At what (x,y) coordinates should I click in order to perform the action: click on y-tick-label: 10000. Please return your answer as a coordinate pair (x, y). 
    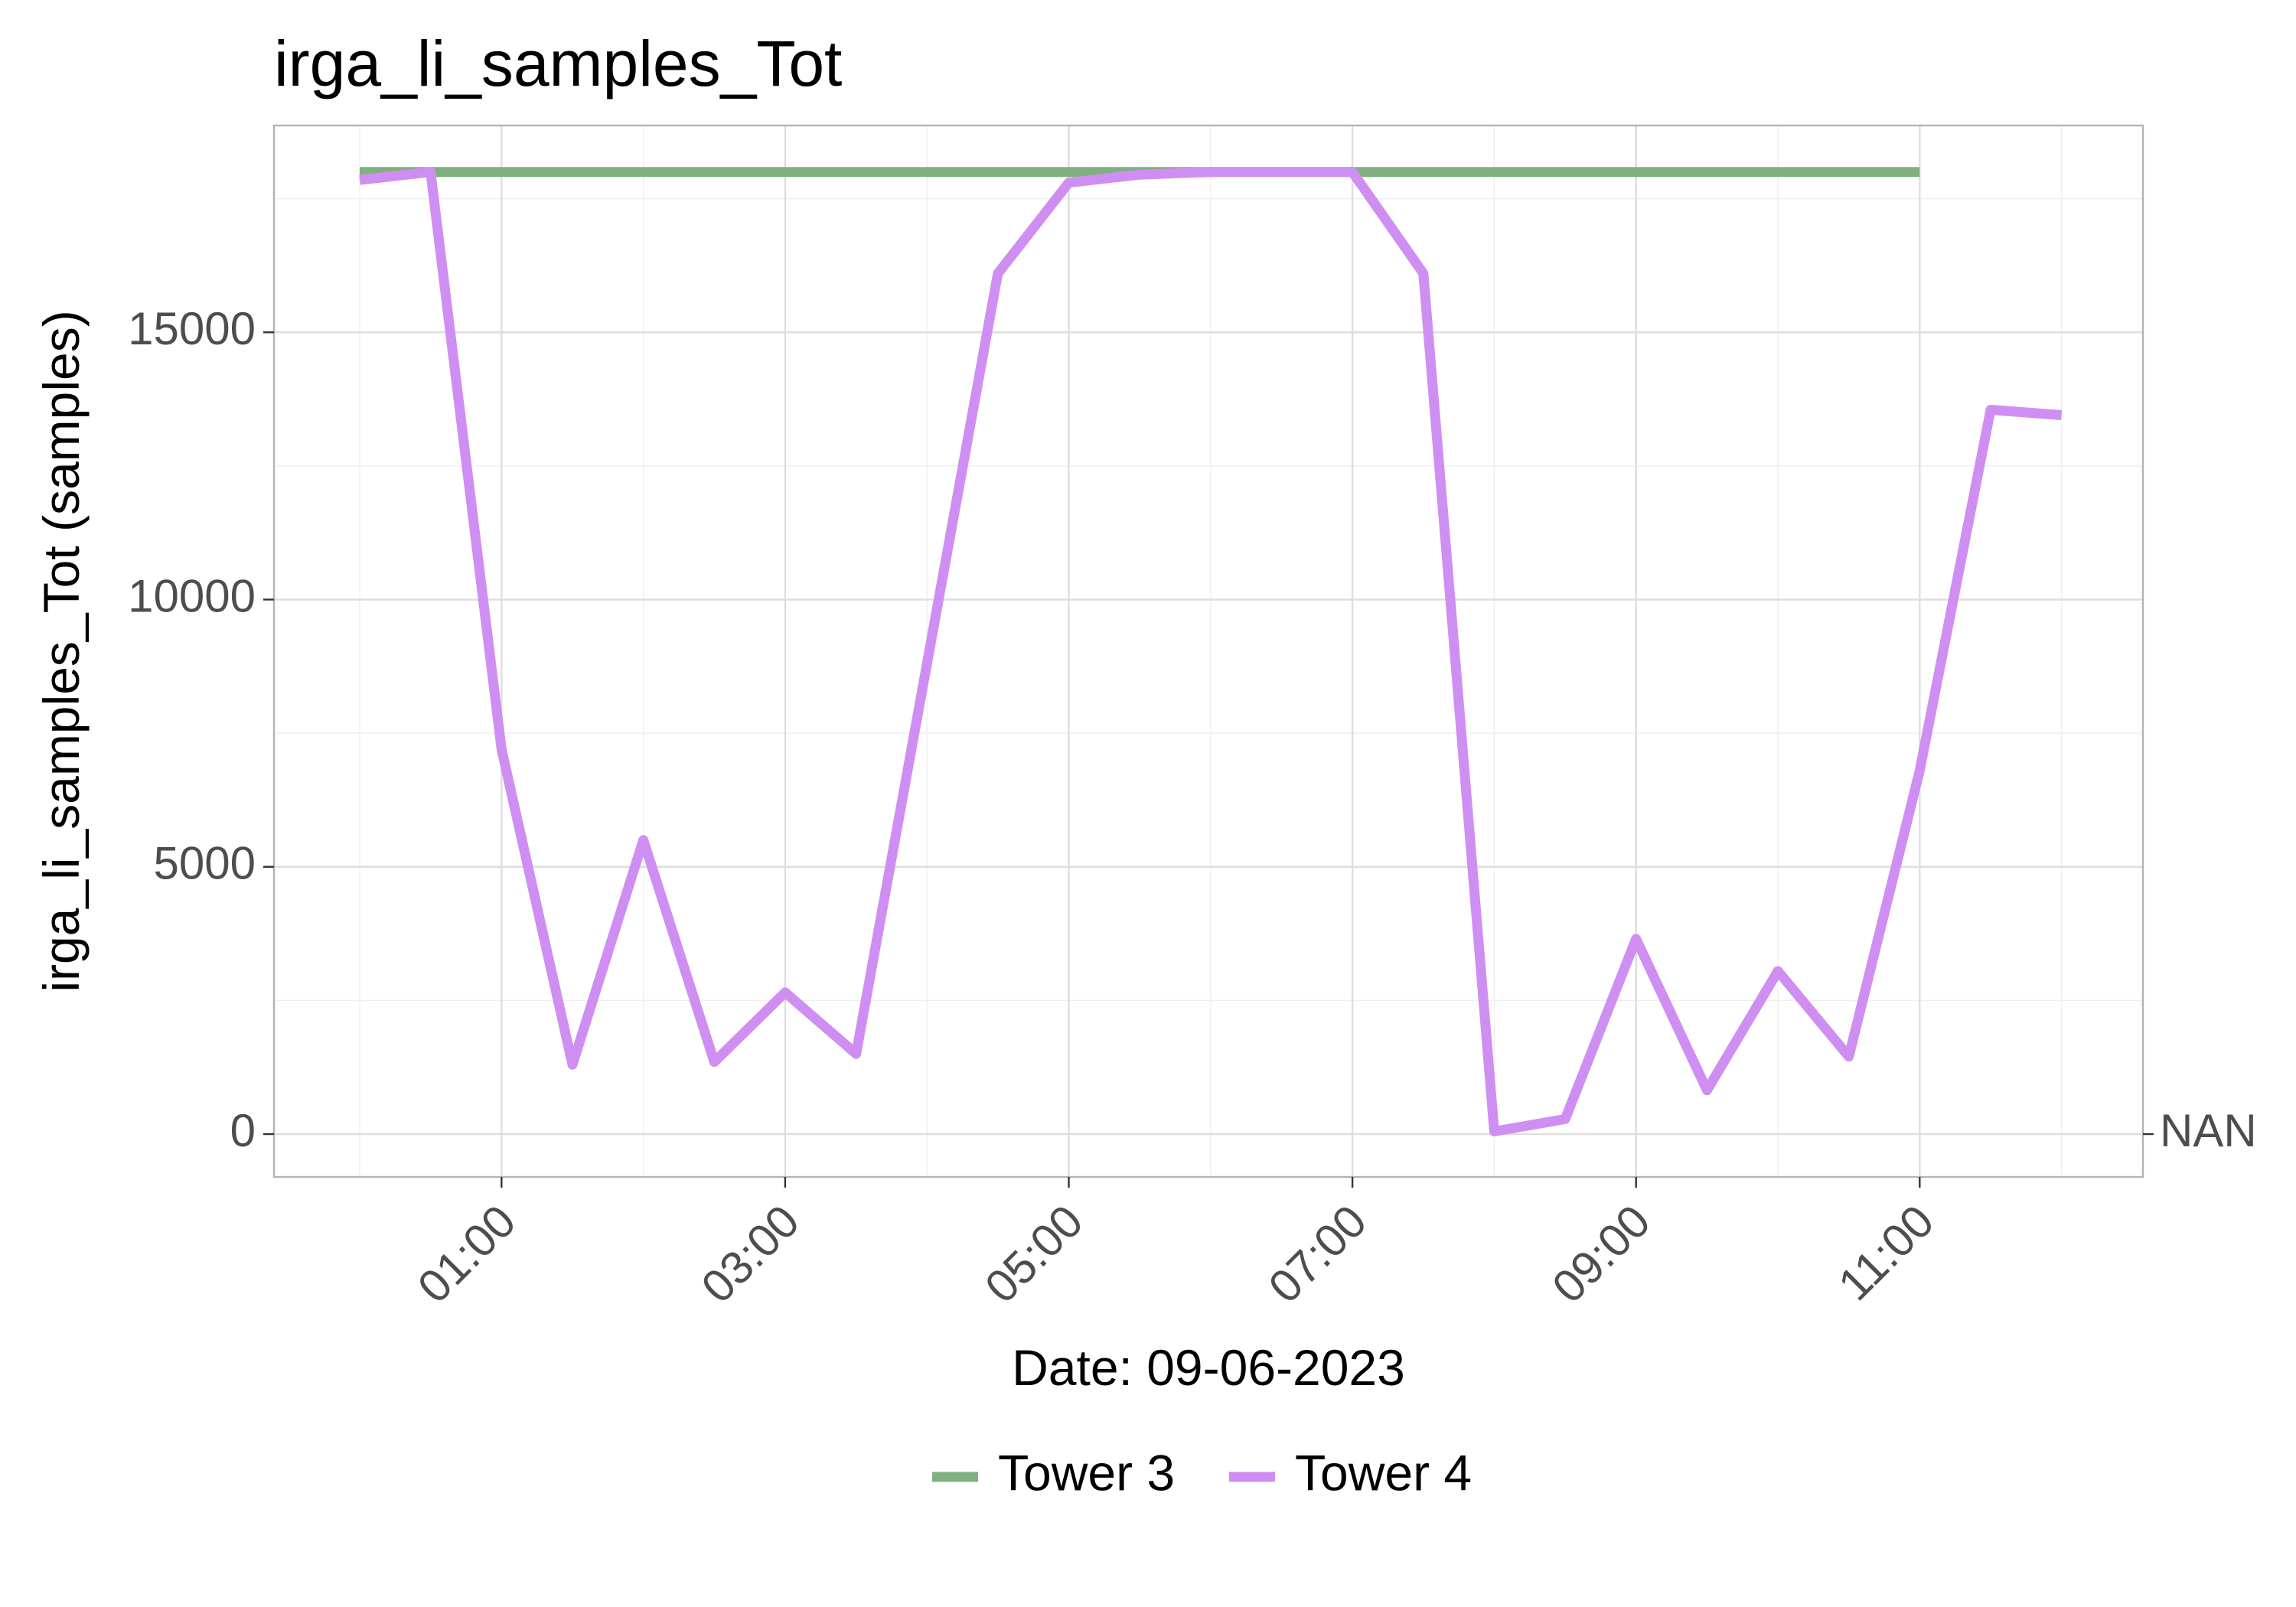
    Looking at the image, I should click on (192, 595).